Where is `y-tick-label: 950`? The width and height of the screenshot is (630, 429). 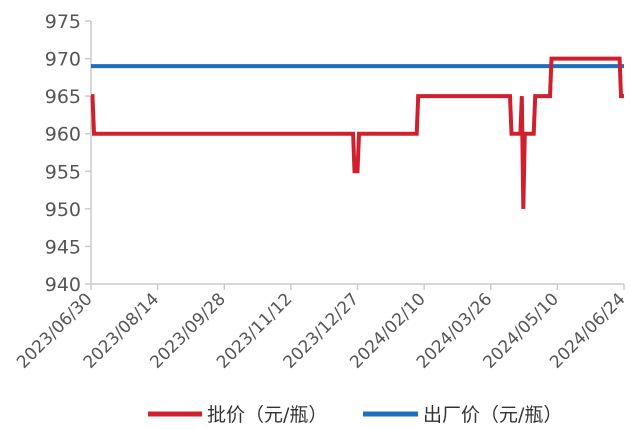 y-tick-label: 950 is located at coordinates (63, 210).